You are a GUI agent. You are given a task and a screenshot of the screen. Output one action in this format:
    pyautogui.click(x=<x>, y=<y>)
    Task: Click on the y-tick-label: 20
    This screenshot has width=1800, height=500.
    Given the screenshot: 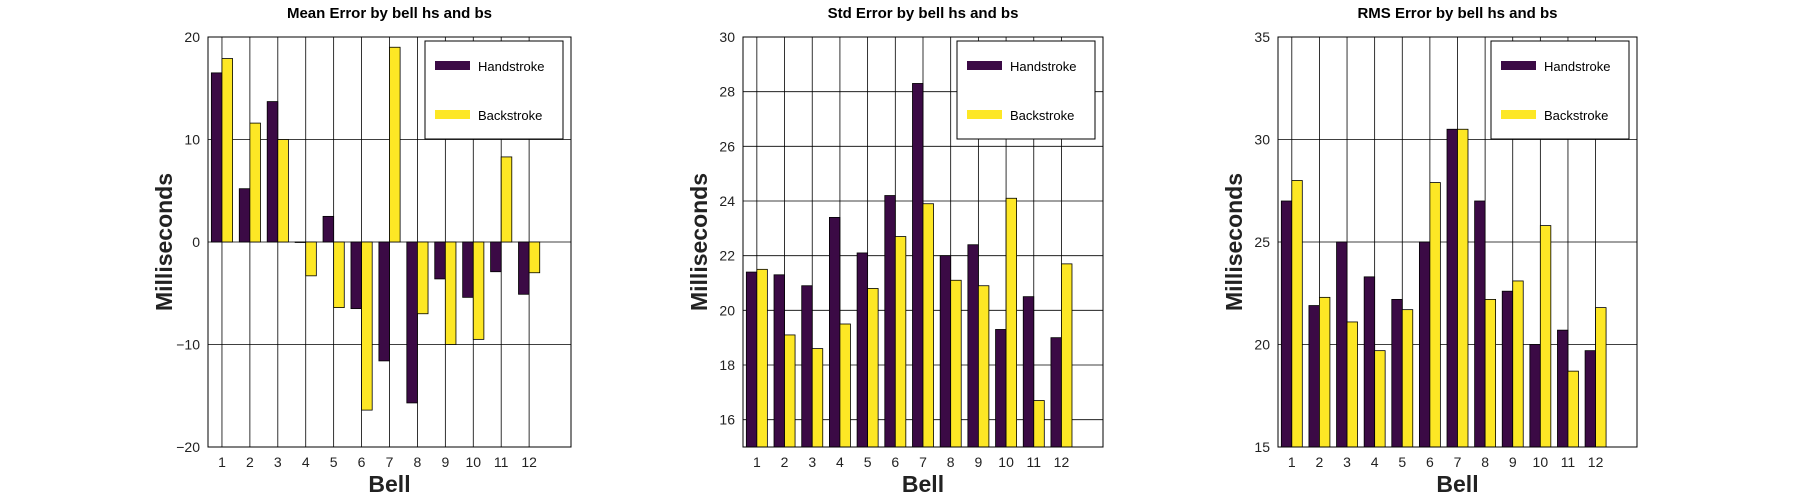 What is the action you would take?
    pyautogui.click(x=727, y=310)
    